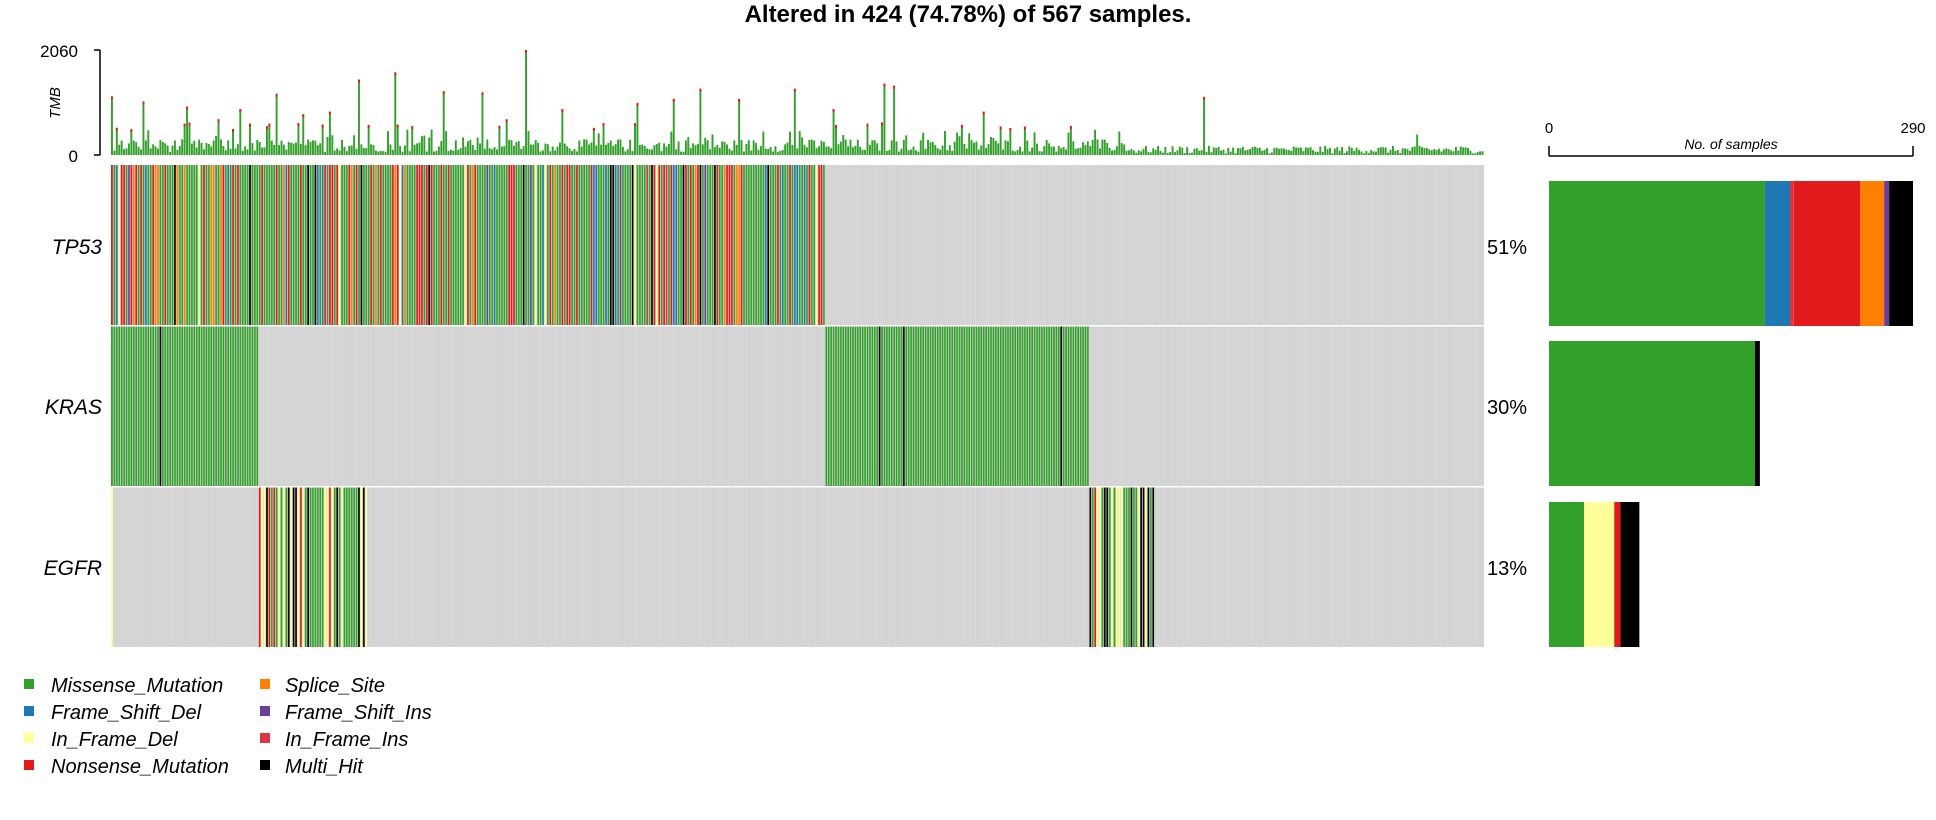 The image size is (1936, 820). What do you see at coordinates (1567, 574) in the screenshot?
I see `gene-bar-egfr-missense-mutation` at bounding box center [1567, 574].